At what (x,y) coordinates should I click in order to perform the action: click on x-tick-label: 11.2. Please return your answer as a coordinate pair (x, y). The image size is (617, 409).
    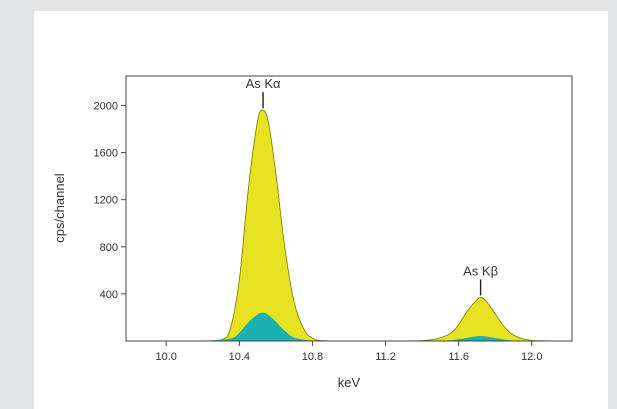
    Looking at the image, I should click on (385, 357).